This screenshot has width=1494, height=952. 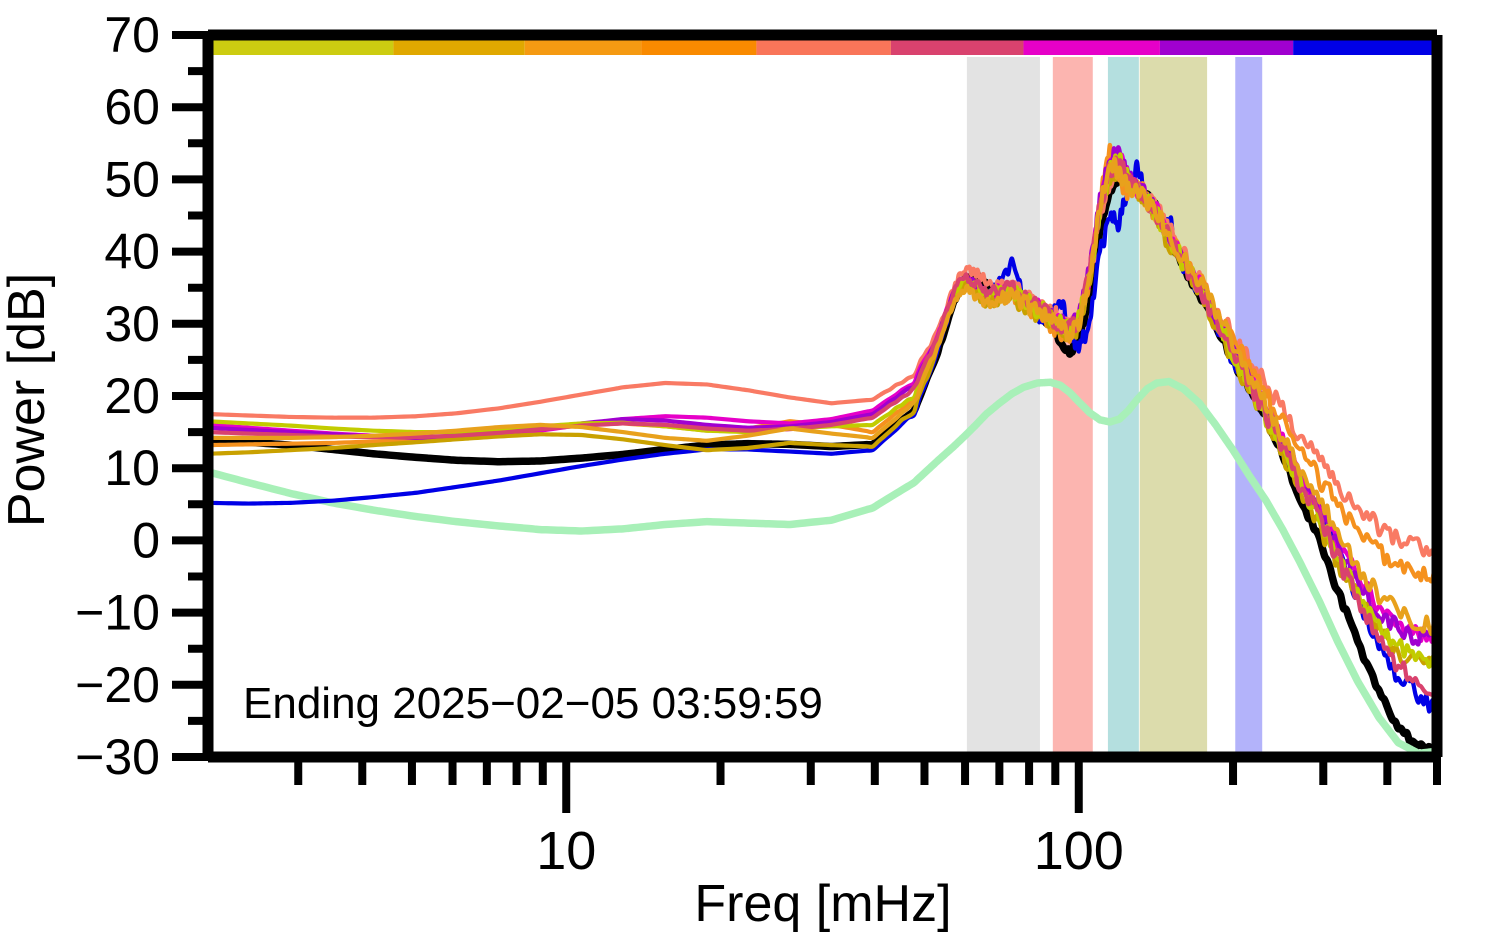 What do you see at coordinates (132, 396) in the screenshot?
I see `y-tick-label: 20` at bounding box center [132, 396].